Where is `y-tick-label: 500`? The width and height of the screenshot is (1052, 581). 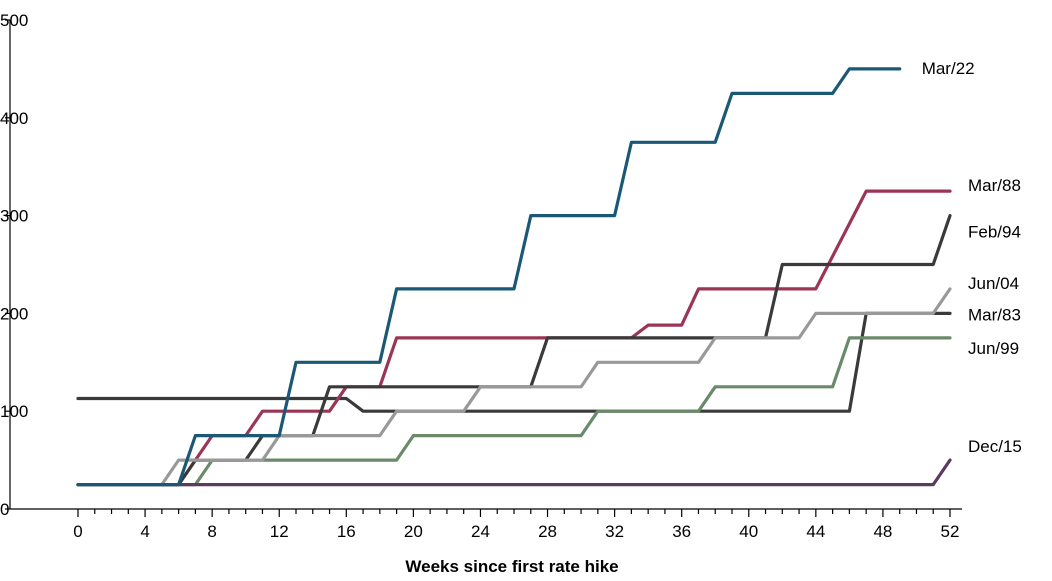 y-tick-label: 500 is located at coordinates (14, 20).